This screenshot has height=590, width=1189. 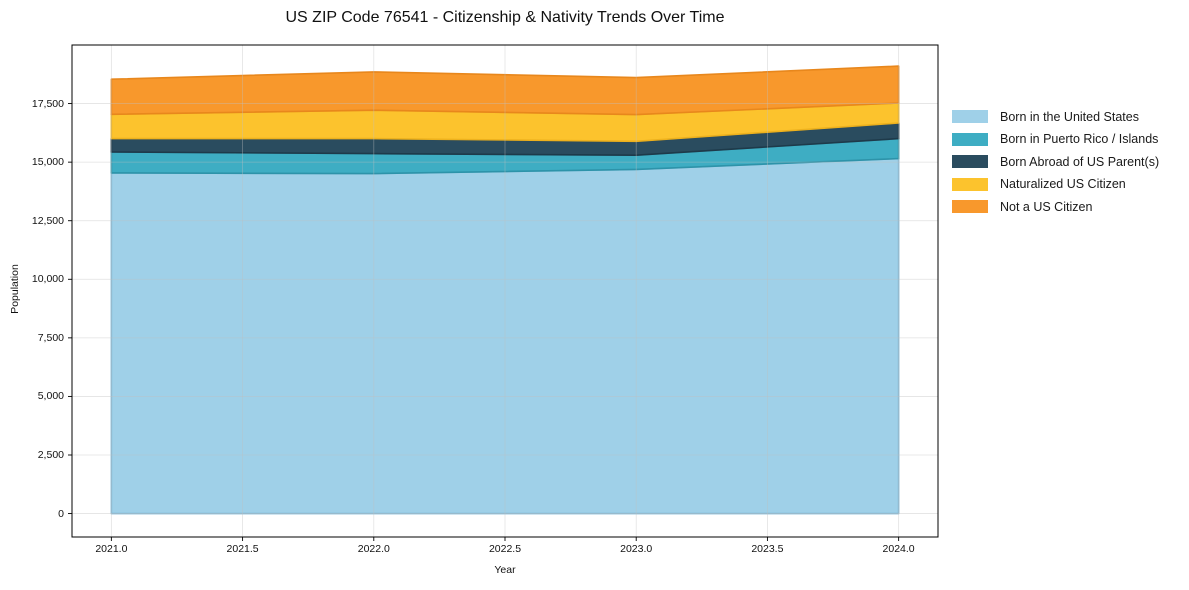 What do you see at coordinates (505, 549) in the screenshot?
I see `x-tick-label-3: 2022.5` at bounding box center [505, 549].